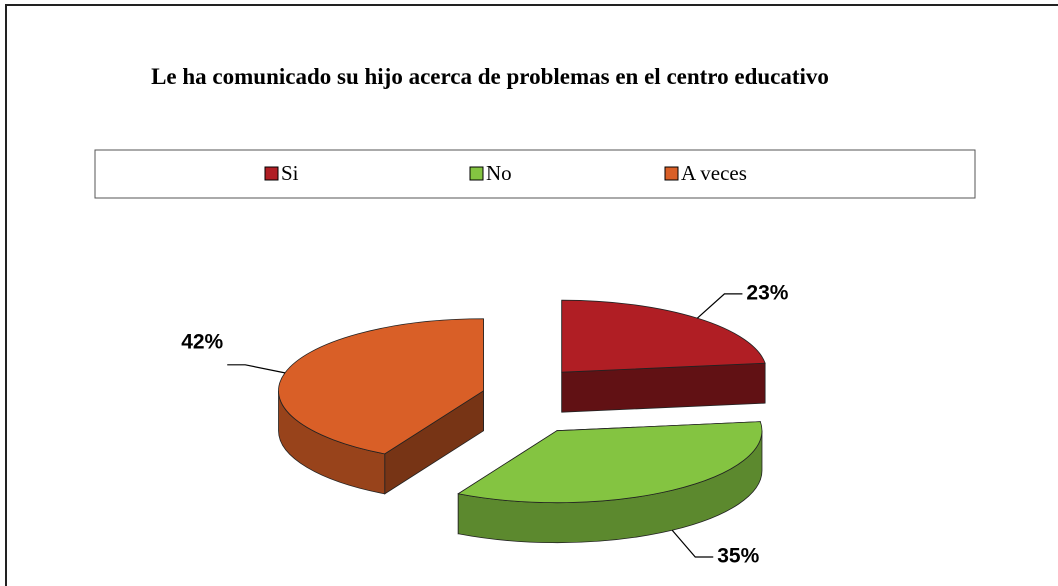 The width and height of the screenshot is (1058, 586). I want to click on legend-label: A veces, so click(714, 173).